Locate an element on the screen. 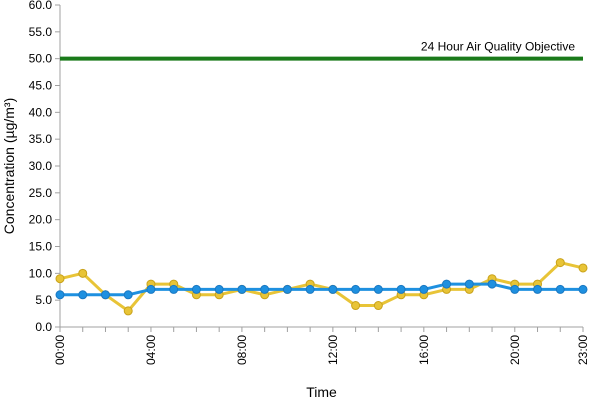 This screenshot has height=400, width=600. series-layer is located at coordinates (321, 287).